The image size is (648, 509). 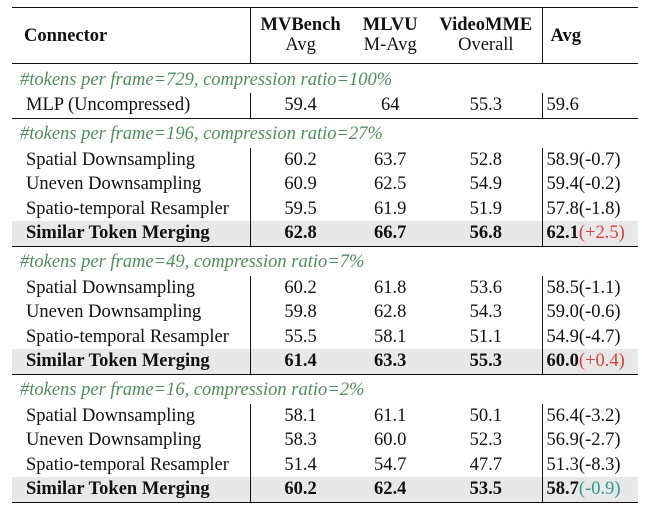 What do you see at coordinates (562, 312) in the screenshot?
I see `avg-value: 59.0` at bounding box center [562, 312].